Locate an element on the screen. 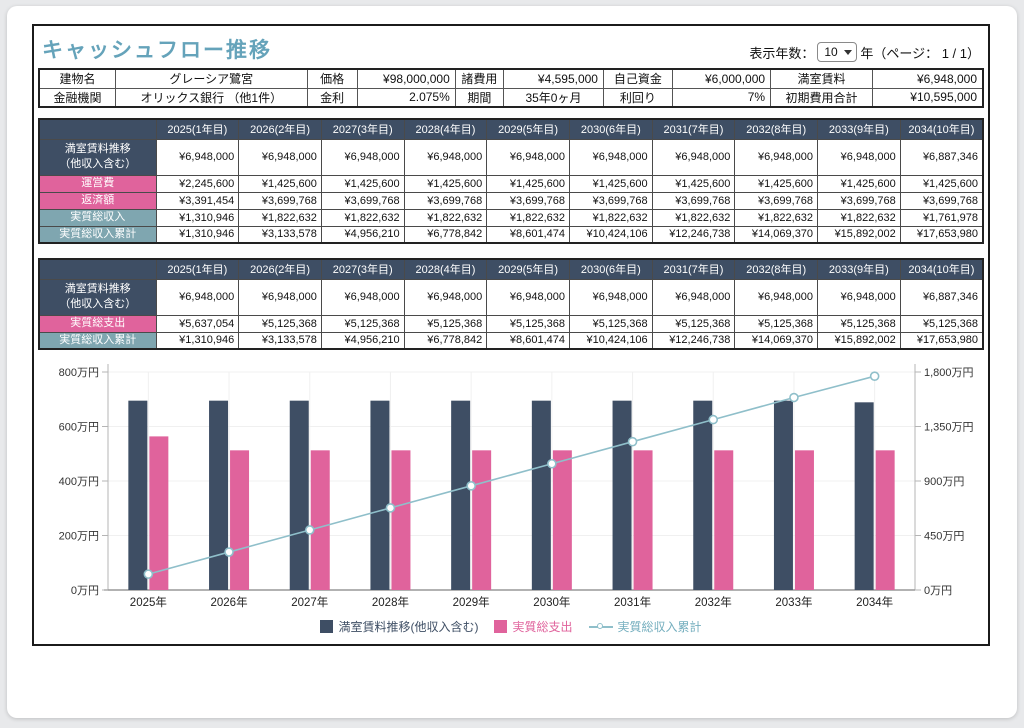  info-value: ¥4,595,000 is located at coordinates (553, 78).